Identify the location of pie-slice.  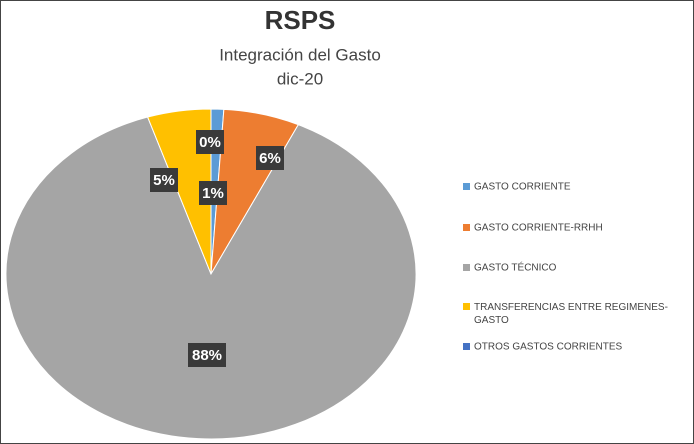
(179, 191).